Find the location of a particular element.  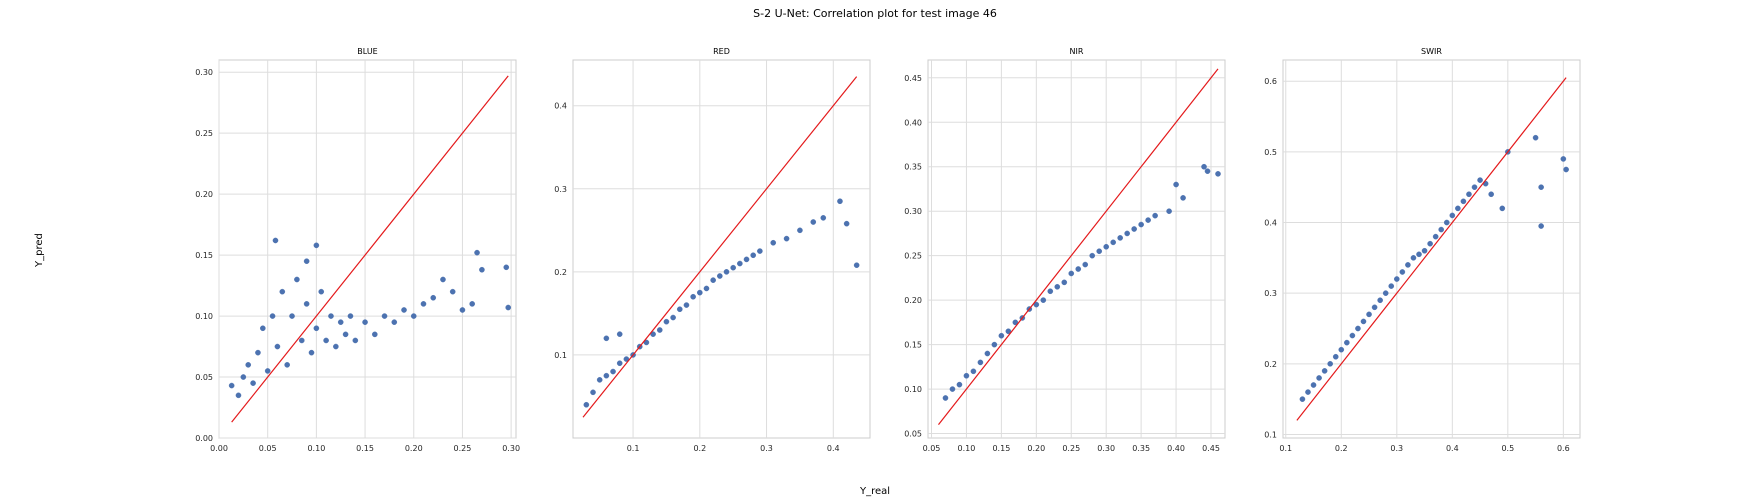

x-tick-label: 0.20 is located at coordinates (414, 448).